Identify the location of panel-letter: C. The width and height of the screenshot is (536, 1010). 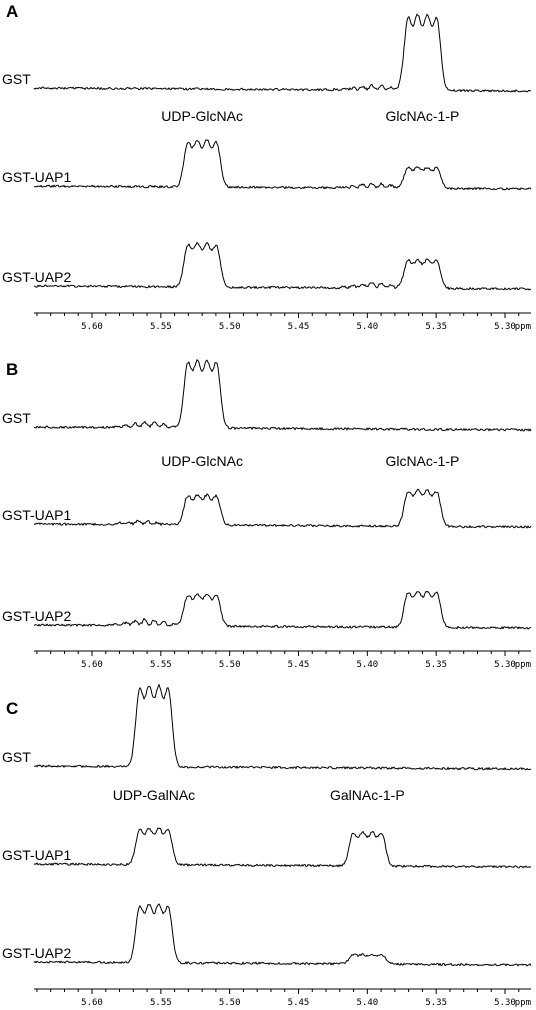
(12, 708).